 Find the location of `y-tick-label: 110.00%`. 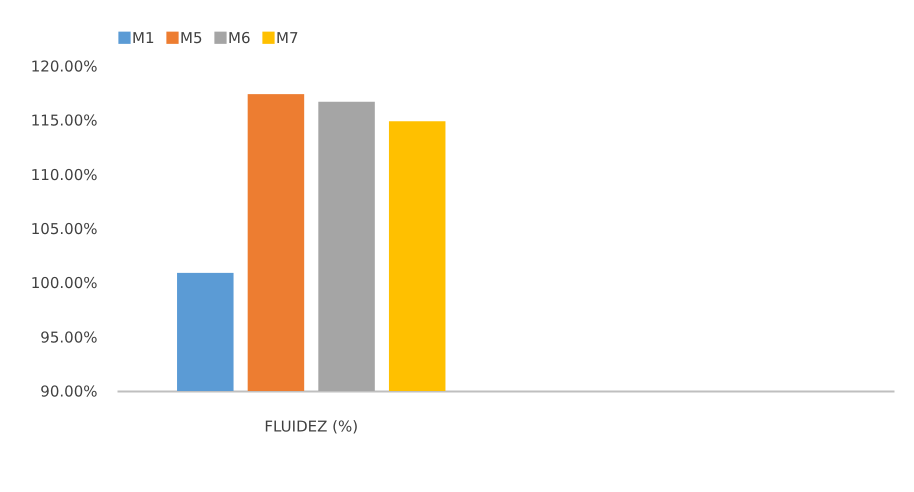

y-tick-label: 110.00% is located at coordinates (64, 175).